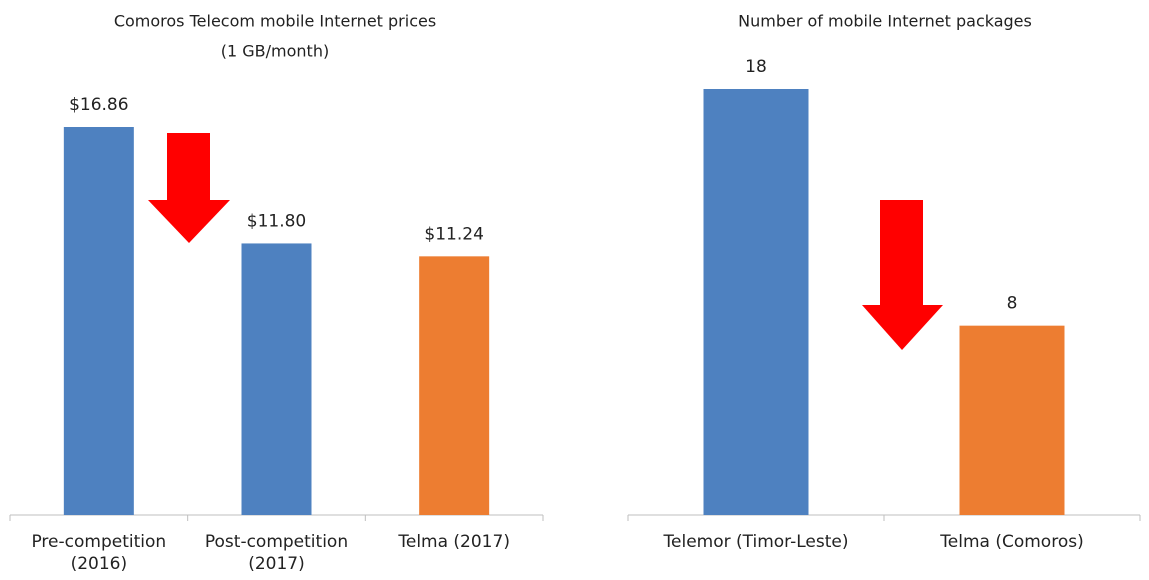 The width and height of the screenshot is (1149, 580). I want to click on x-tick-label: Pre-competition (2016), so click(99, 553).